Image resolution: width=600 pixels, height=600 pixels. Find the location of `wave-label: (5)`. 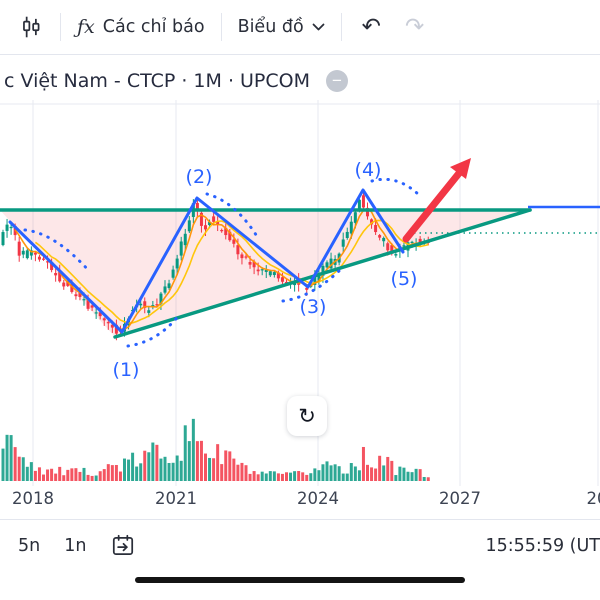

wave-label: (5) is located at coordinates (404, 279).